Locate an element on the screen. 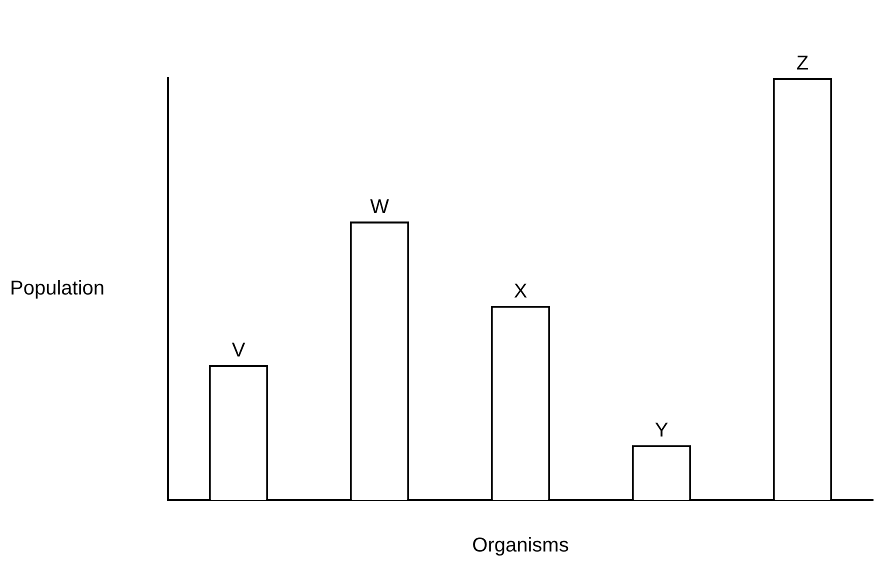 This screenshot has width=891, height=568. y-axis-title: Population is located at coordinates (57, 289).